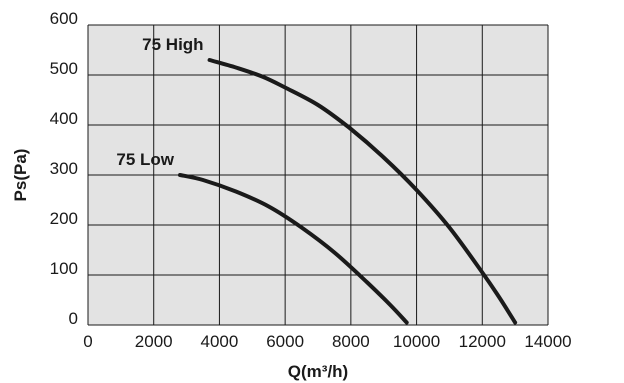 The image size is (624, 383). I want to click on y-tick-label: 500, so click(64, 68).